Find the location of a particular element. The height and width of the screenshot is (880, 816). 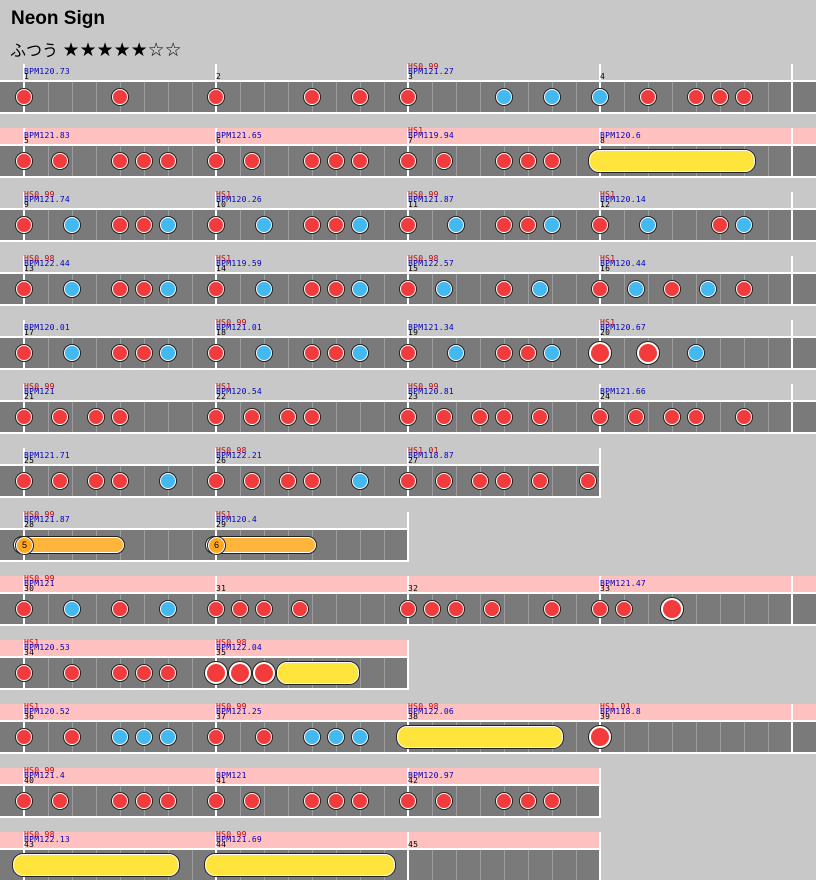

bpm-label: BPM120.44 is located at coordinates (623, 263).